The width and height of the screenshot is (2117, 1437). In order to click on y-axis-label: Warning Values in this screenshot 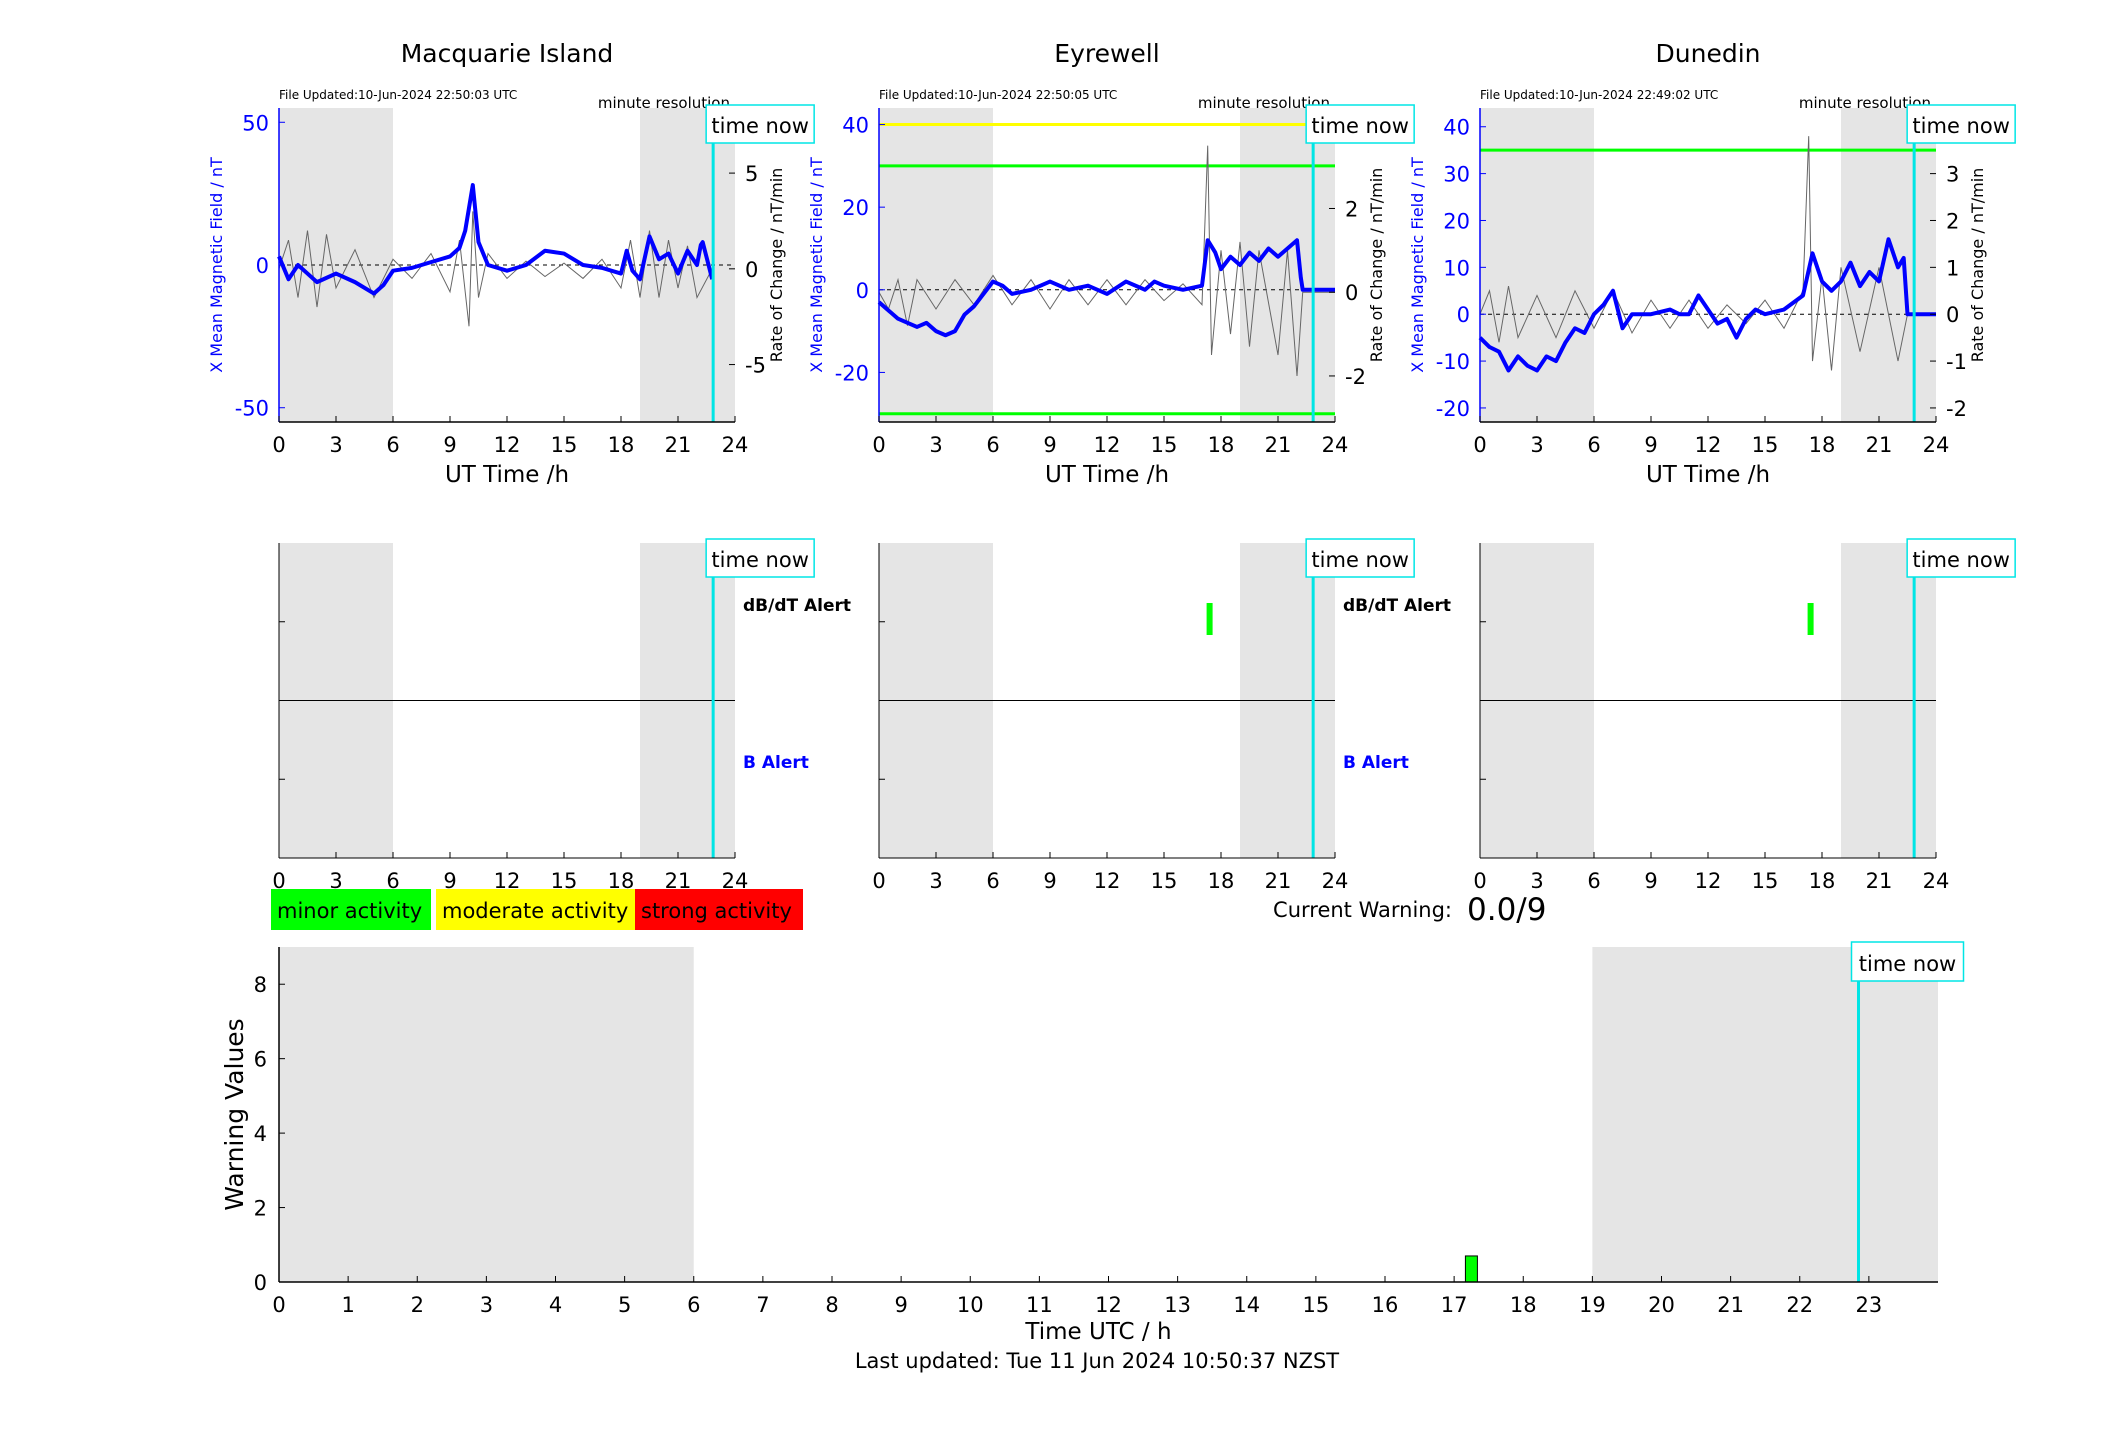, I will do `click(234, 1114)`.